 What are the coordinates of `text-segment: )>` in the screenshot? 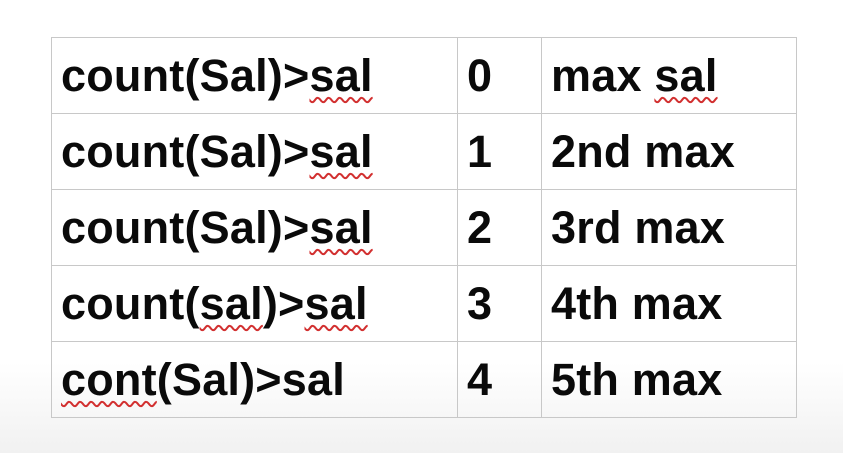 It's located at (283, 303).